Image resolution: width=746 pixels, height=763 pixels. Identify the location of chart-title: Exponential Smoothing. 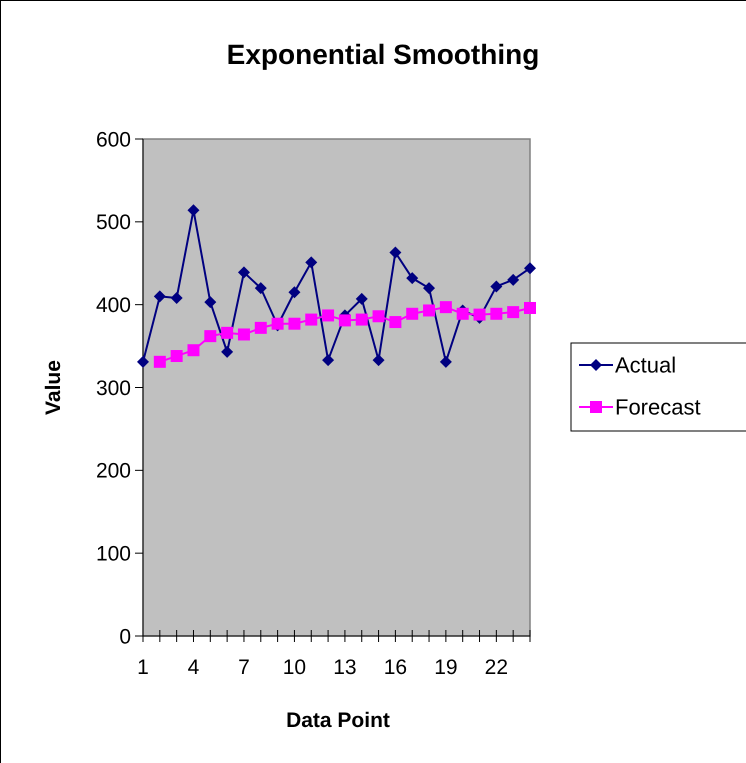
(383, 54).